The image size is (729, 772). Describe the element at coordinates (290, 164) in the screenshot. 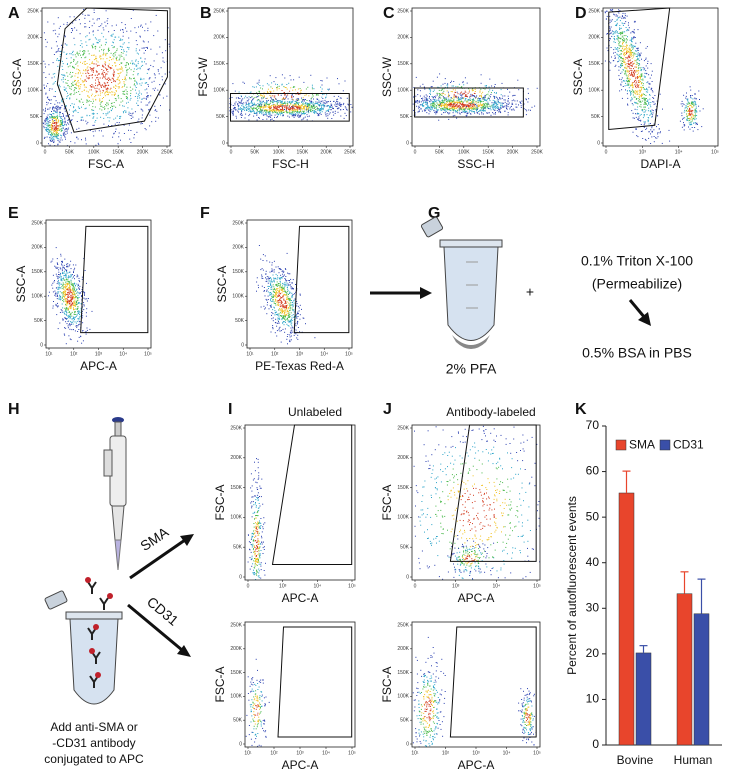

I see `x-axis-label: FSC-H` at that location.